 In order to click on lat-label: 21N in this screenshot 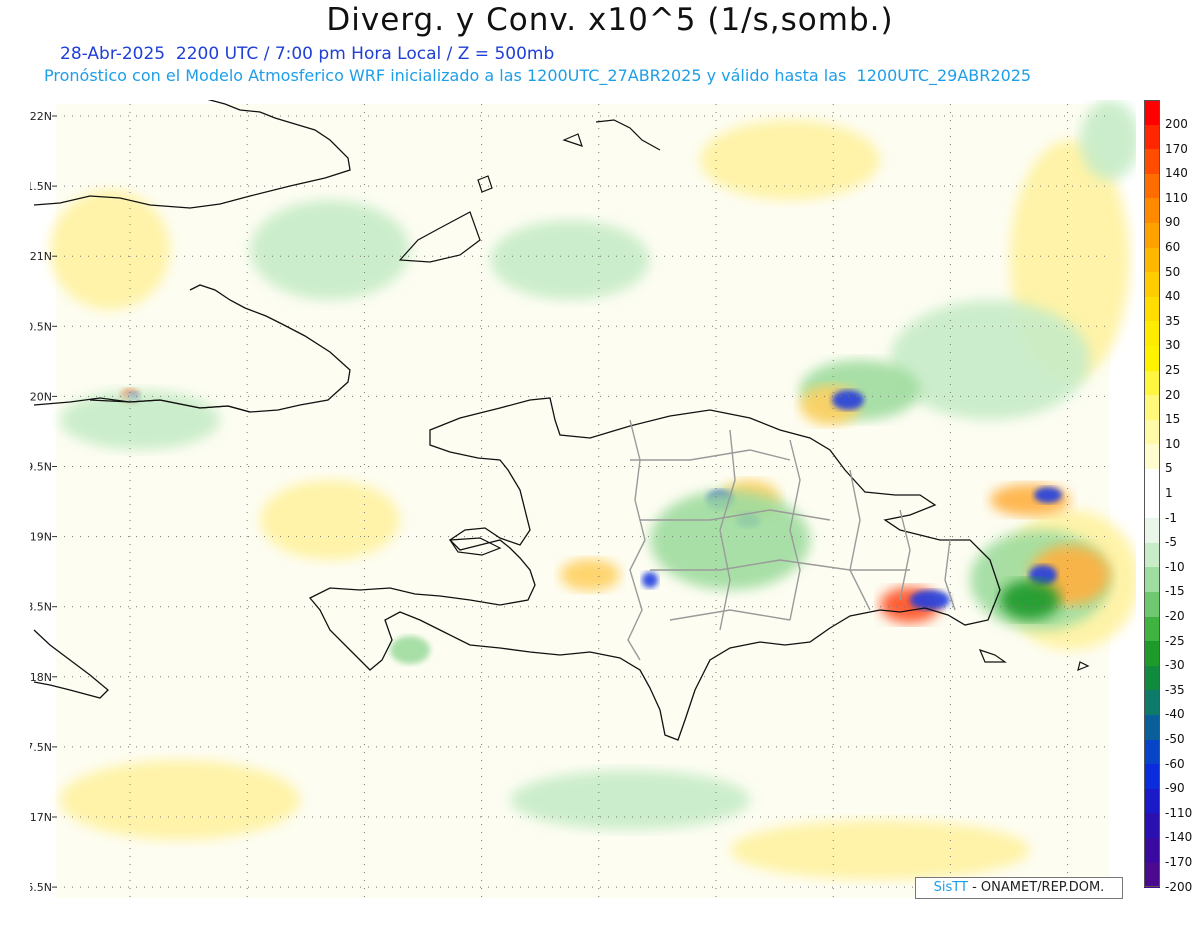, I will do `click(41, 256)`.